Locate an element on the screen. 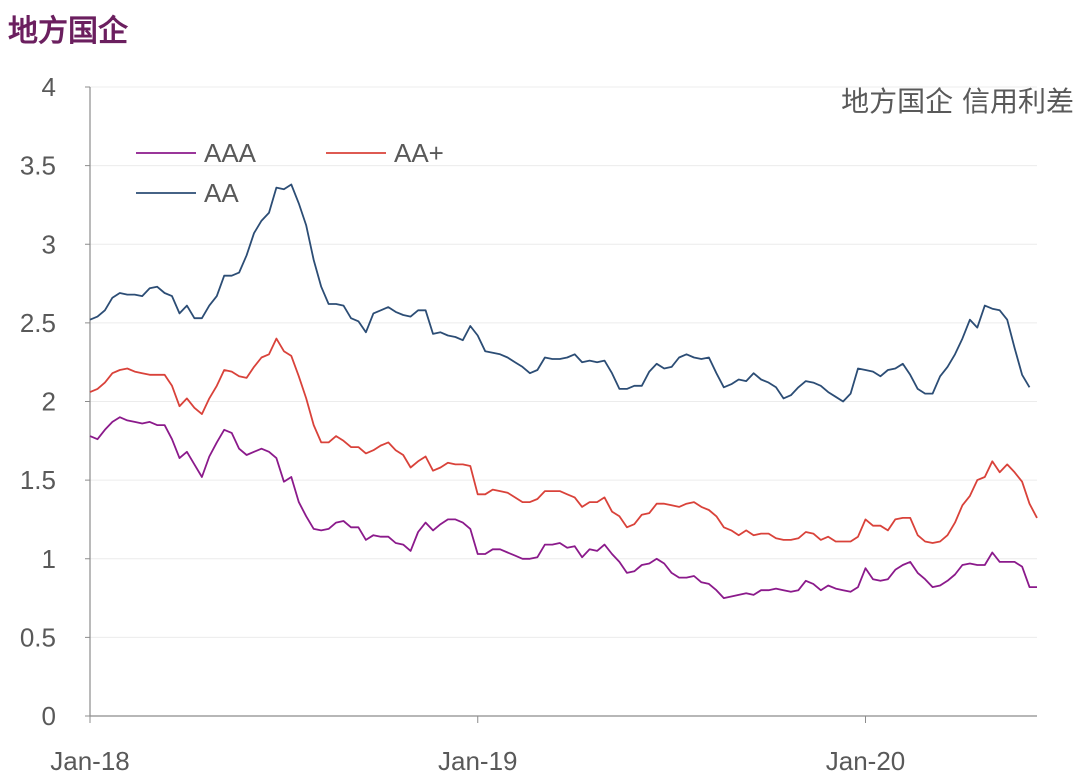 This screenshot has width=1080, height=782. y-tick-label: 0.5 is located at coordinates (38, 637).